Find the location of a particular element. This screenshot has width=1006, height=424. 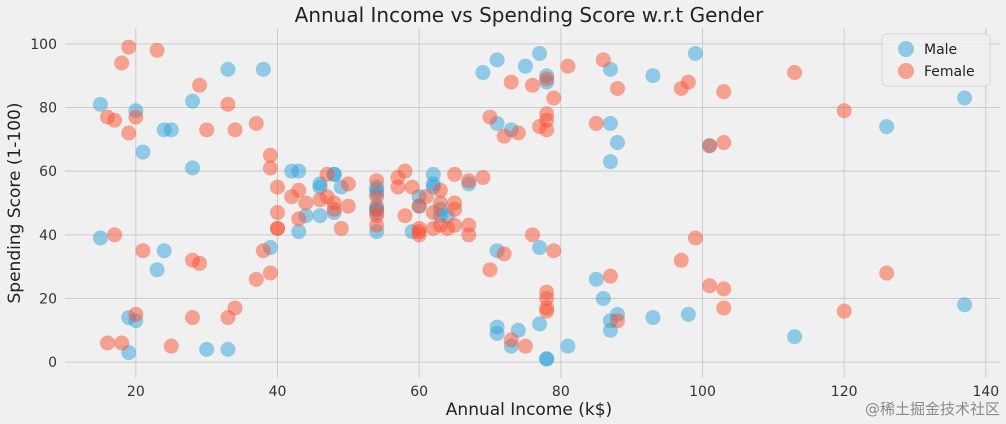

y-tick-label: 80 is located at coordinates (48, 109).